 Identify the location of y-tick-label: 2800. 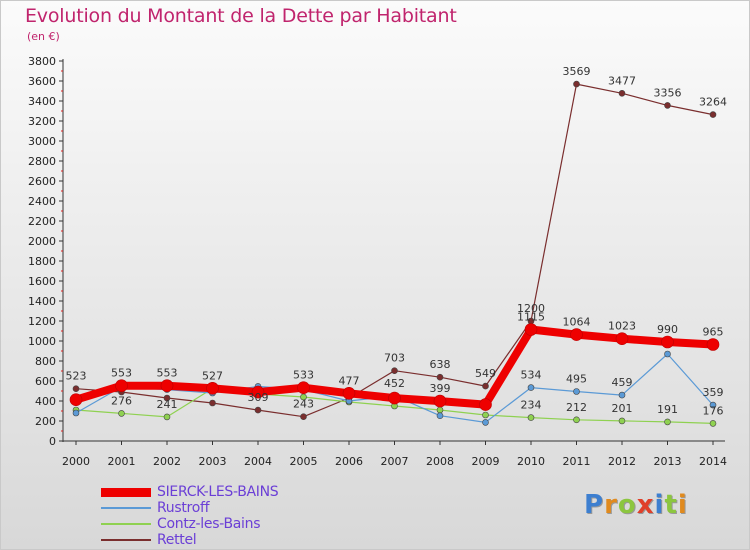
(42, 161).